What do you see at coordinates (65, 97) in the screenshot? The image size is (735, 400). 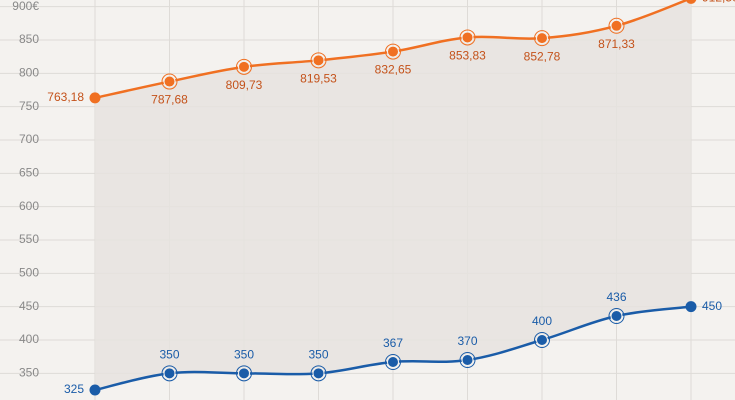 I see `value-label: 763,18` at bounding box center [65, 97].